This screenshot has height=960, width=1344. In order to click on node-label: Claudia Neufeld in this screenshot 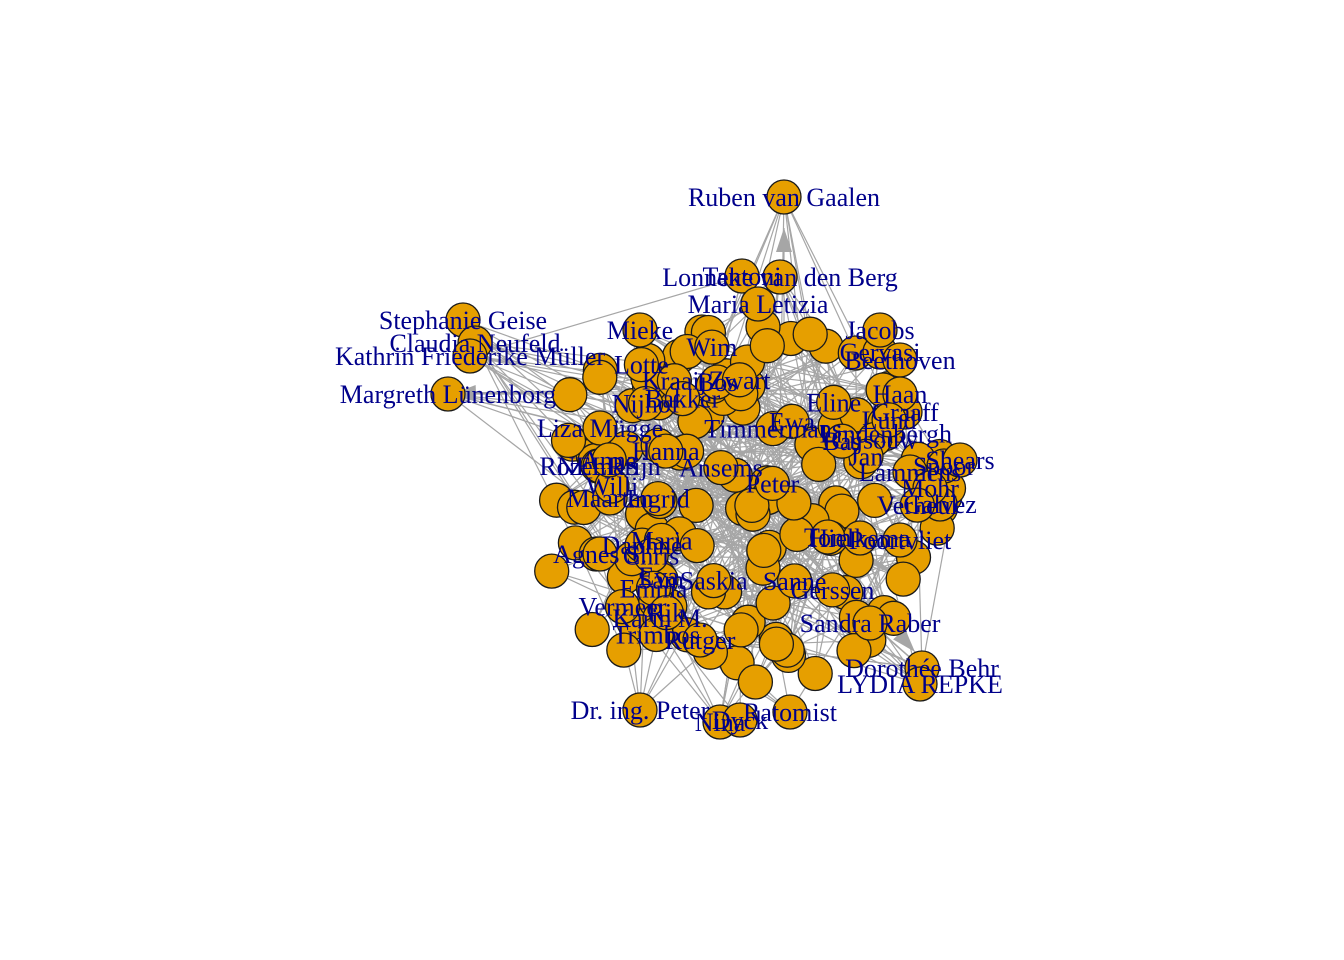, I will do `click(474, 343)`.